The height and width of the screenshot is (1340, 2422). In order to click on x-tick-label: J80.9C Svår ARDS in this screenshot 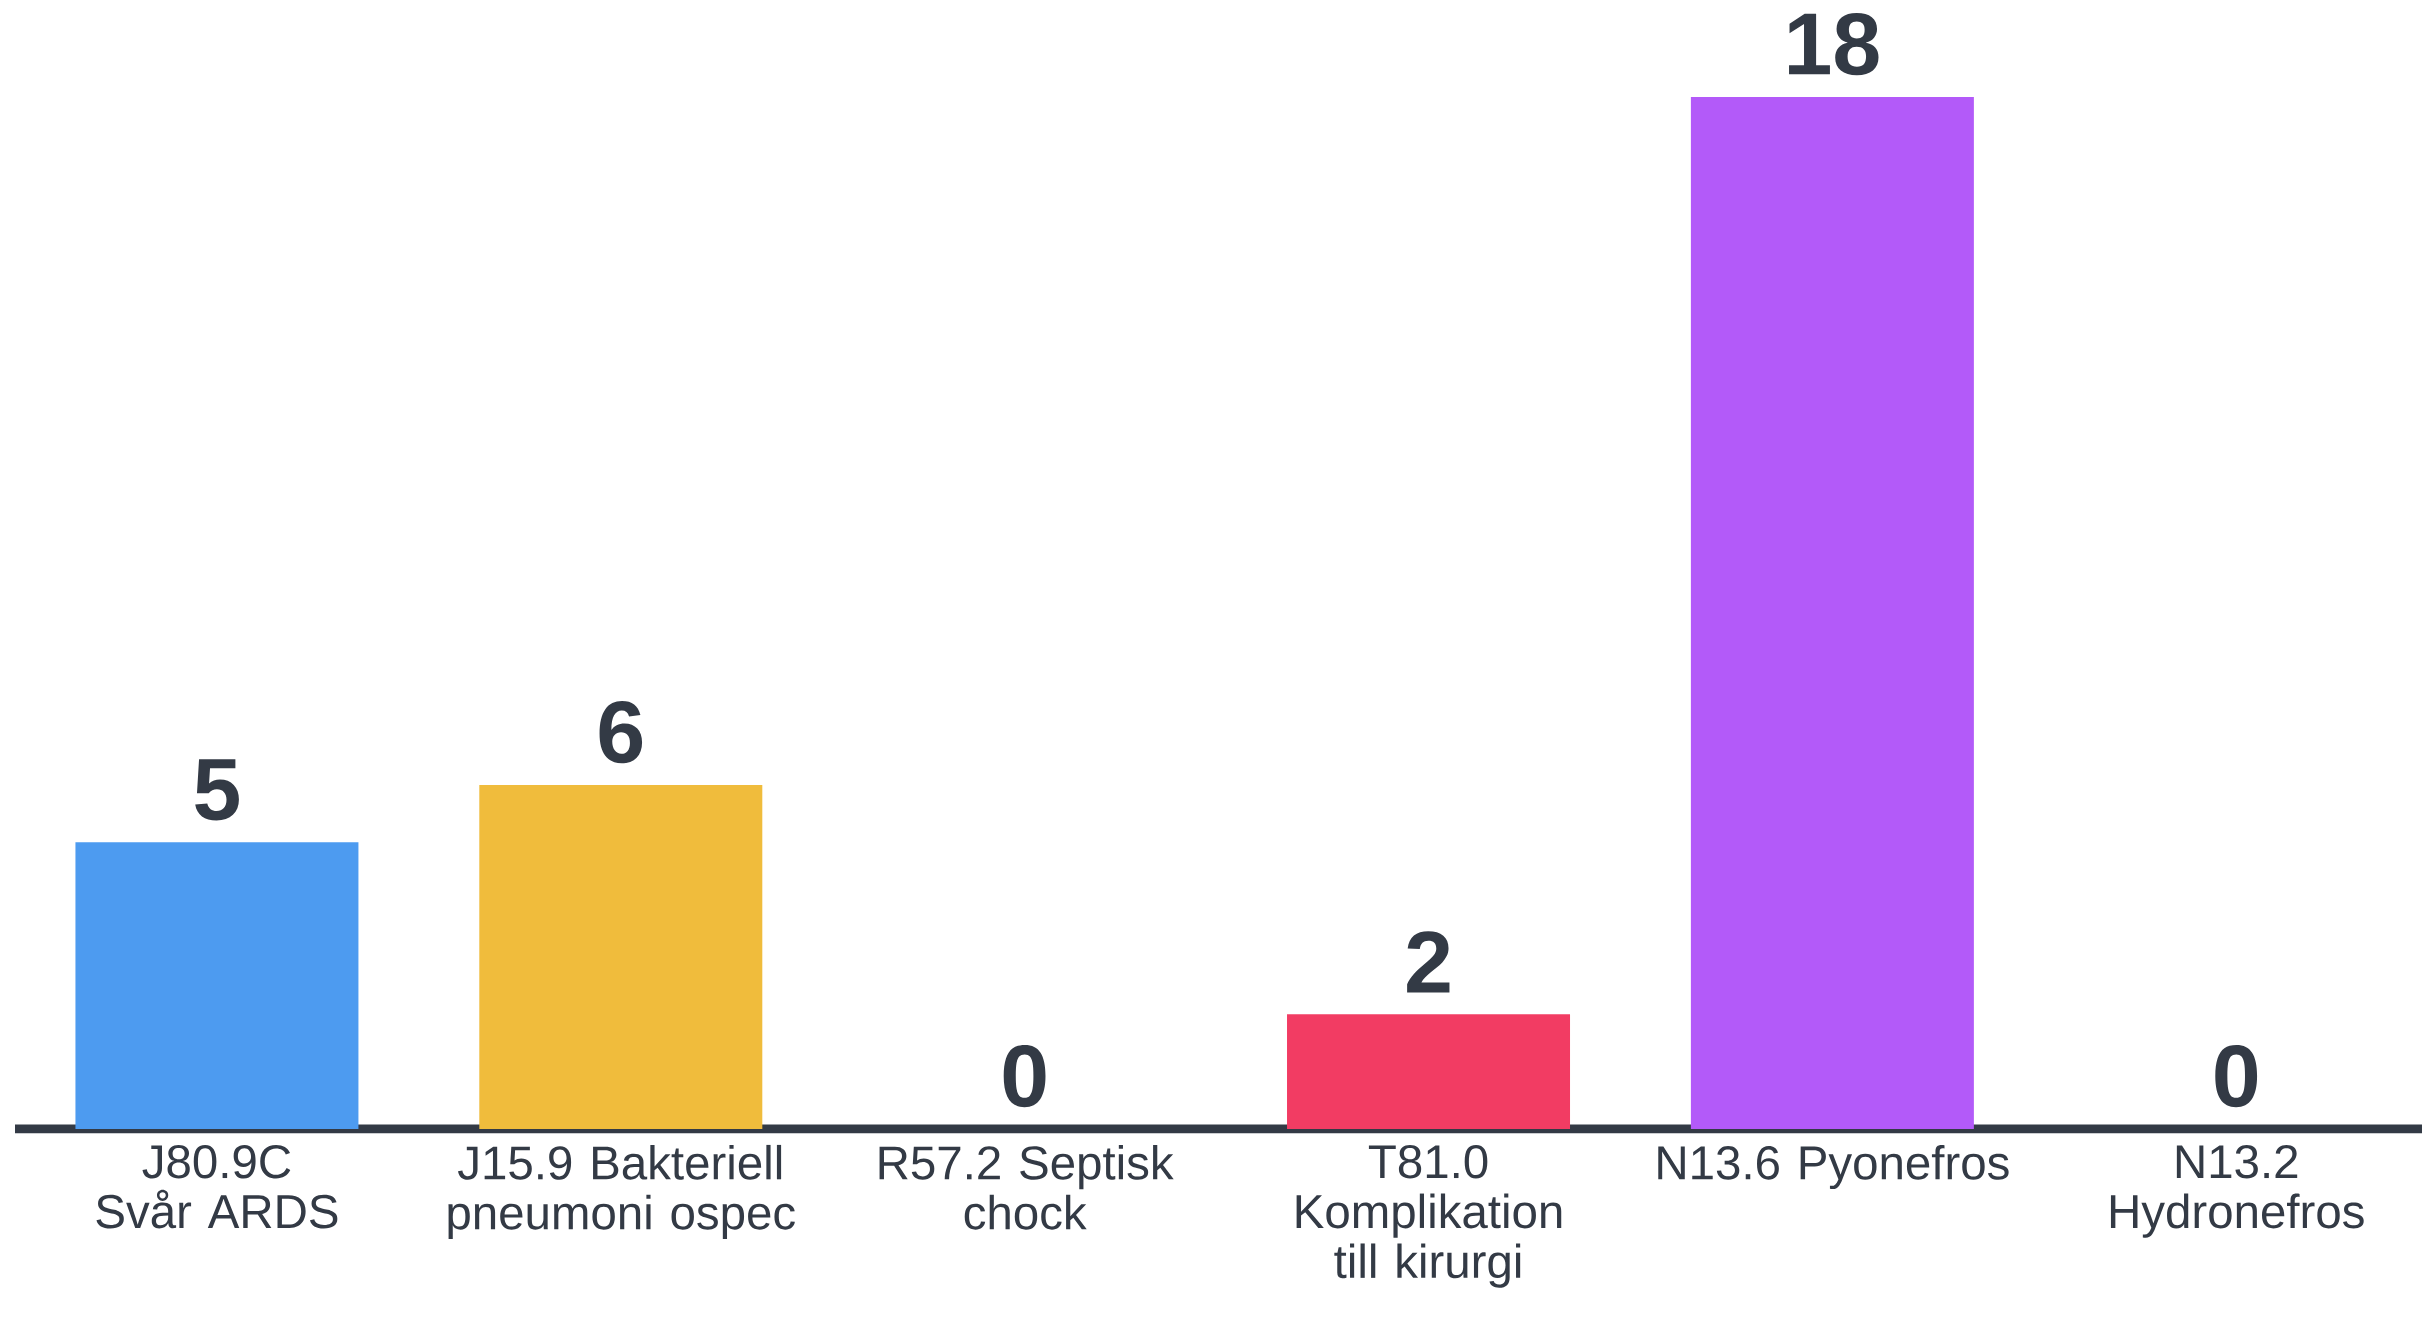, I will do `click(217, 1186)`.